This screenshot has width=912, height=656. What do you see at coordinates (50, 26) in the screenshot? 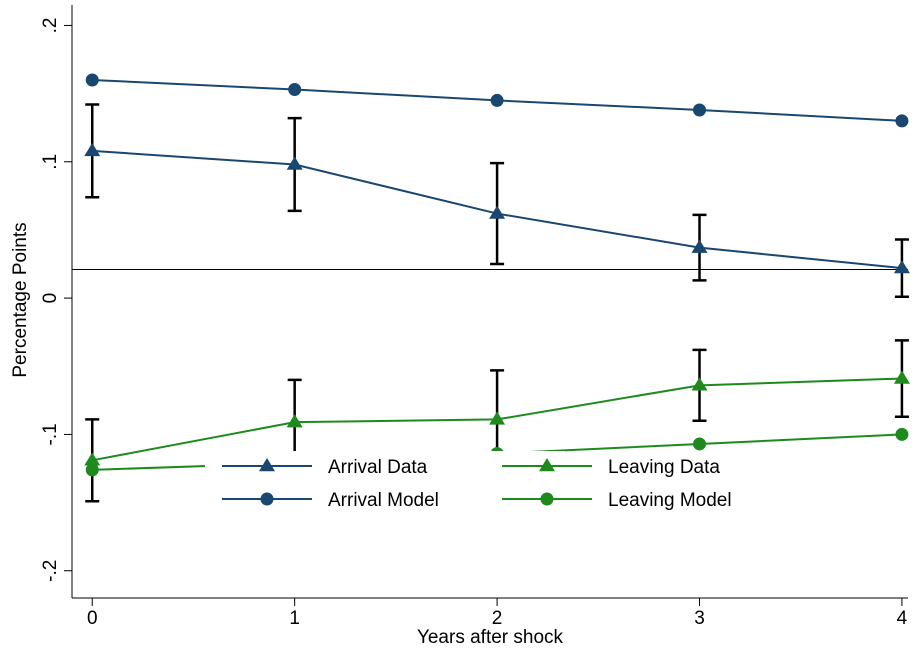
I see `y-tick-label: .2` at bounding box center [50, 26].